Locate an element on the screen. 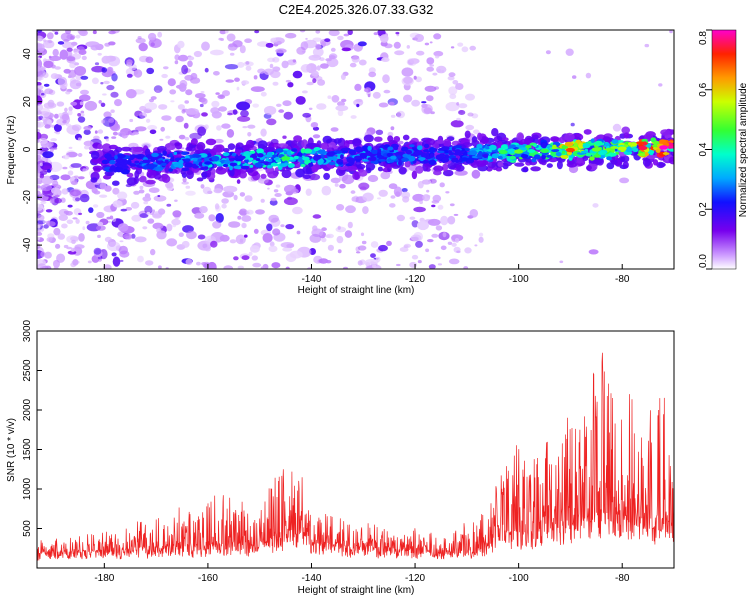 The height and width of the screenshot is (600, 750). snr-x-ticks: -180 -160 -140 -120 -100 -80 is located at coordinates (362, 573).